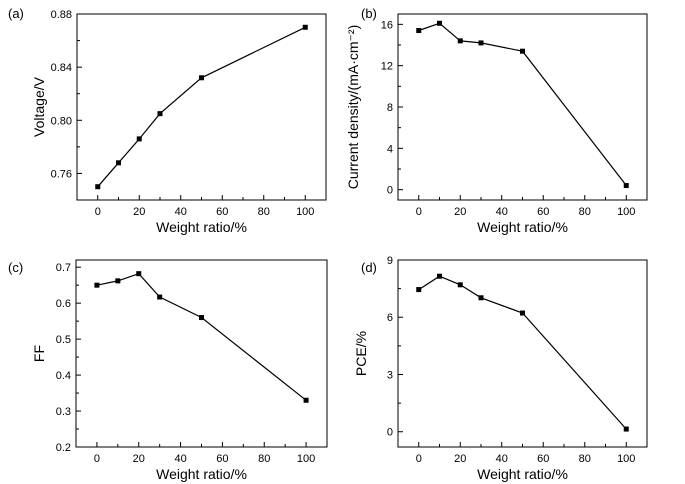 This screenshot has width=685, height=484. What do you see at coordinates (63, 376) in the screenshot?
I see `y-tick-label: 0.4` at bounding box center [63, 376].